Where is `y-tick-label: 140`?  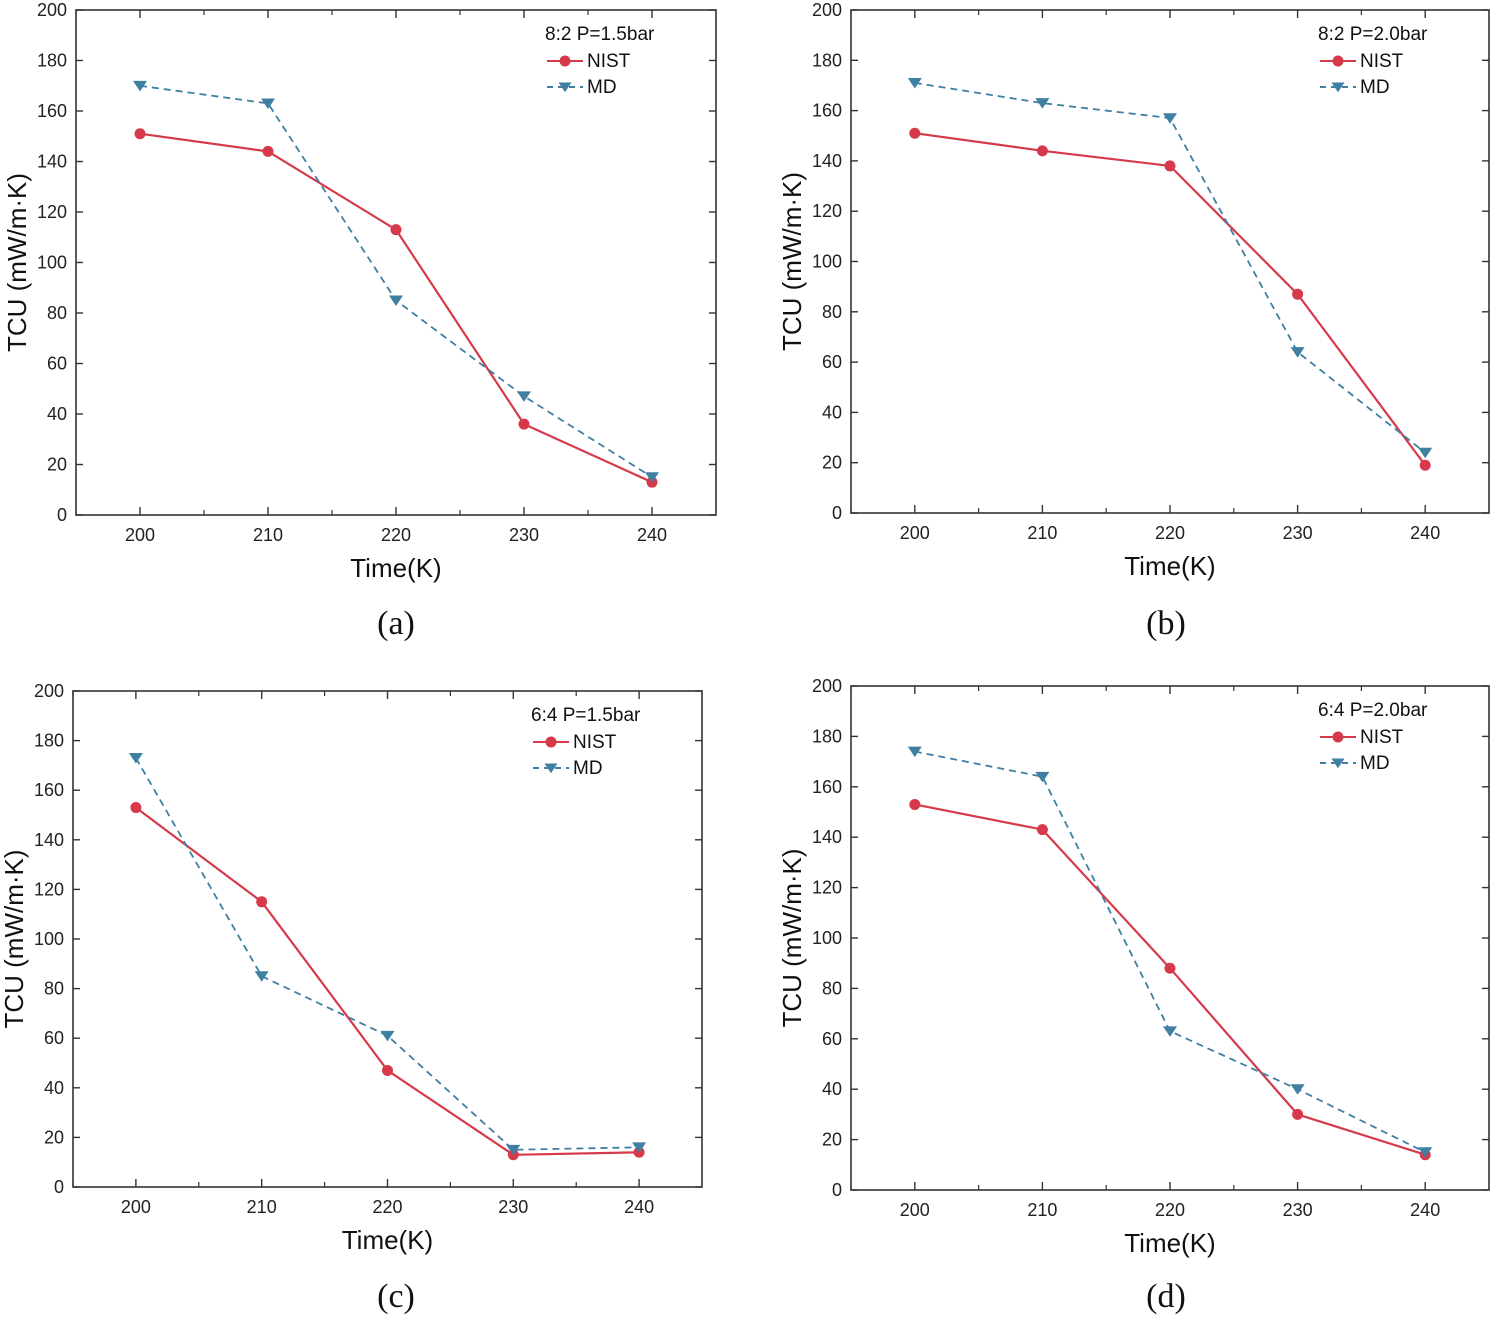 y-tick-label: 140 is located at coordinates (827, 161).